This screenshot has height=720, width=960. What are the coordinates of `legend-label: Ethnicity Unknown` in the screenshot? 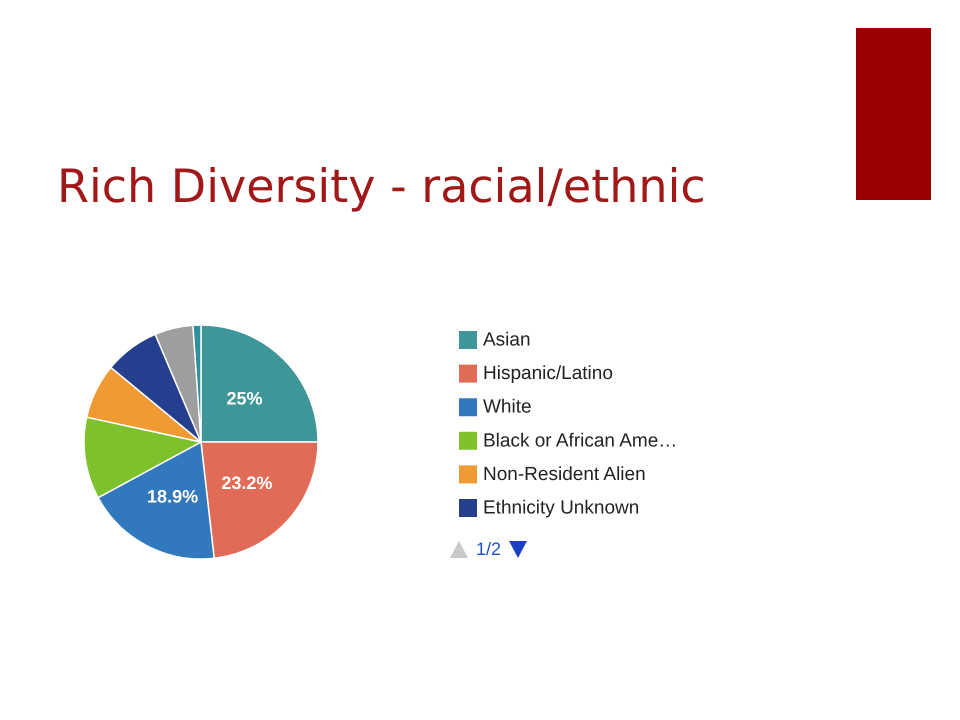 It's located at (561, 508).